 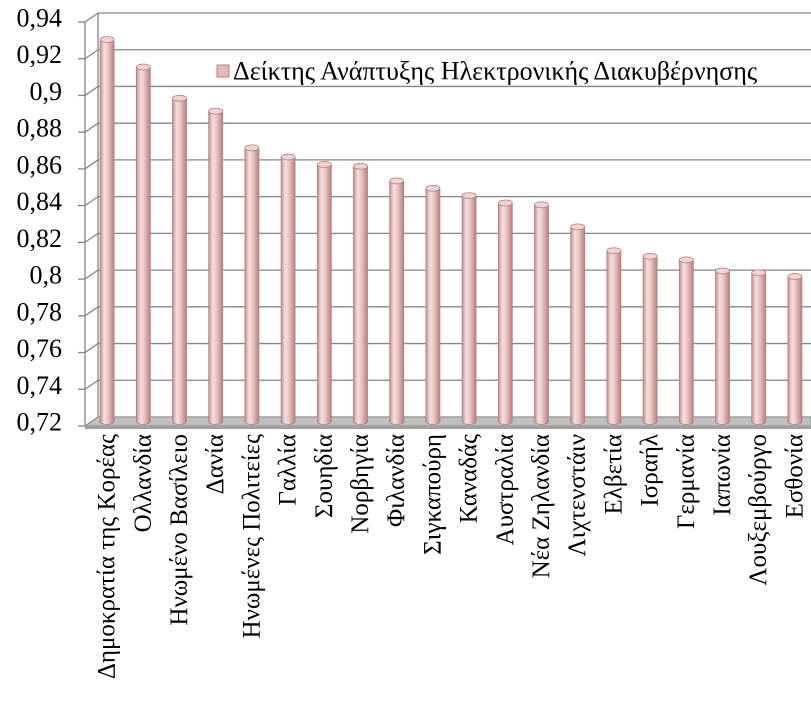 I want to click on y-tick-label: 0,8, so click(x=46, y=275).